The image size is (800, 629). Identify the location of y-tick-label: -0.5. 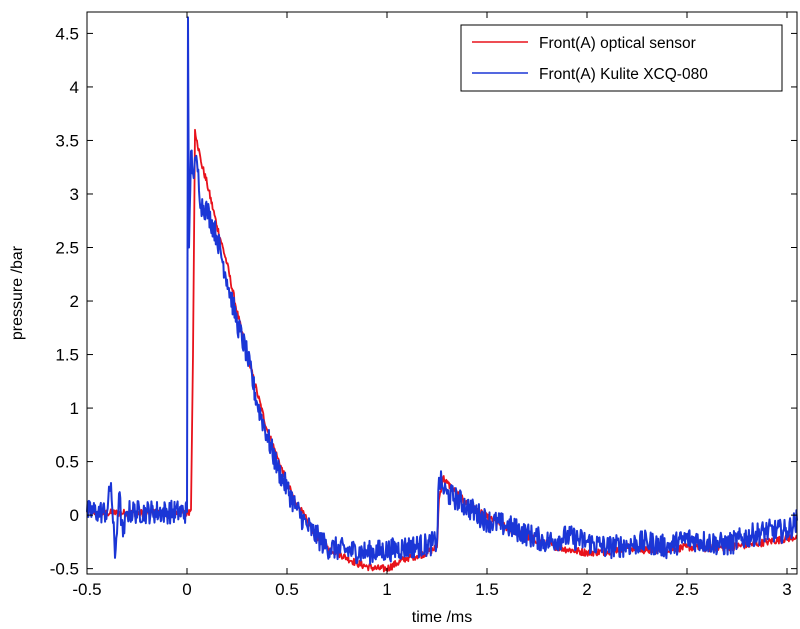
(64, 569).